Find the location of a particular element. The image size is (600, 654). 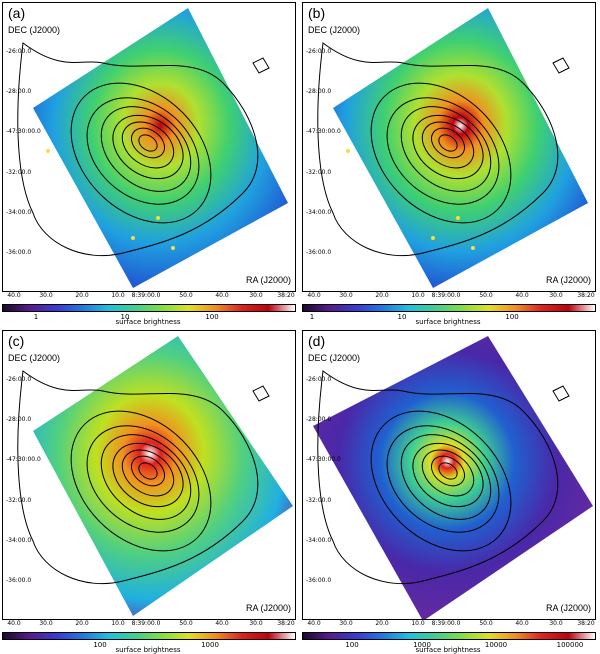

panel-label: (b) is located at coordinates (317, 13).